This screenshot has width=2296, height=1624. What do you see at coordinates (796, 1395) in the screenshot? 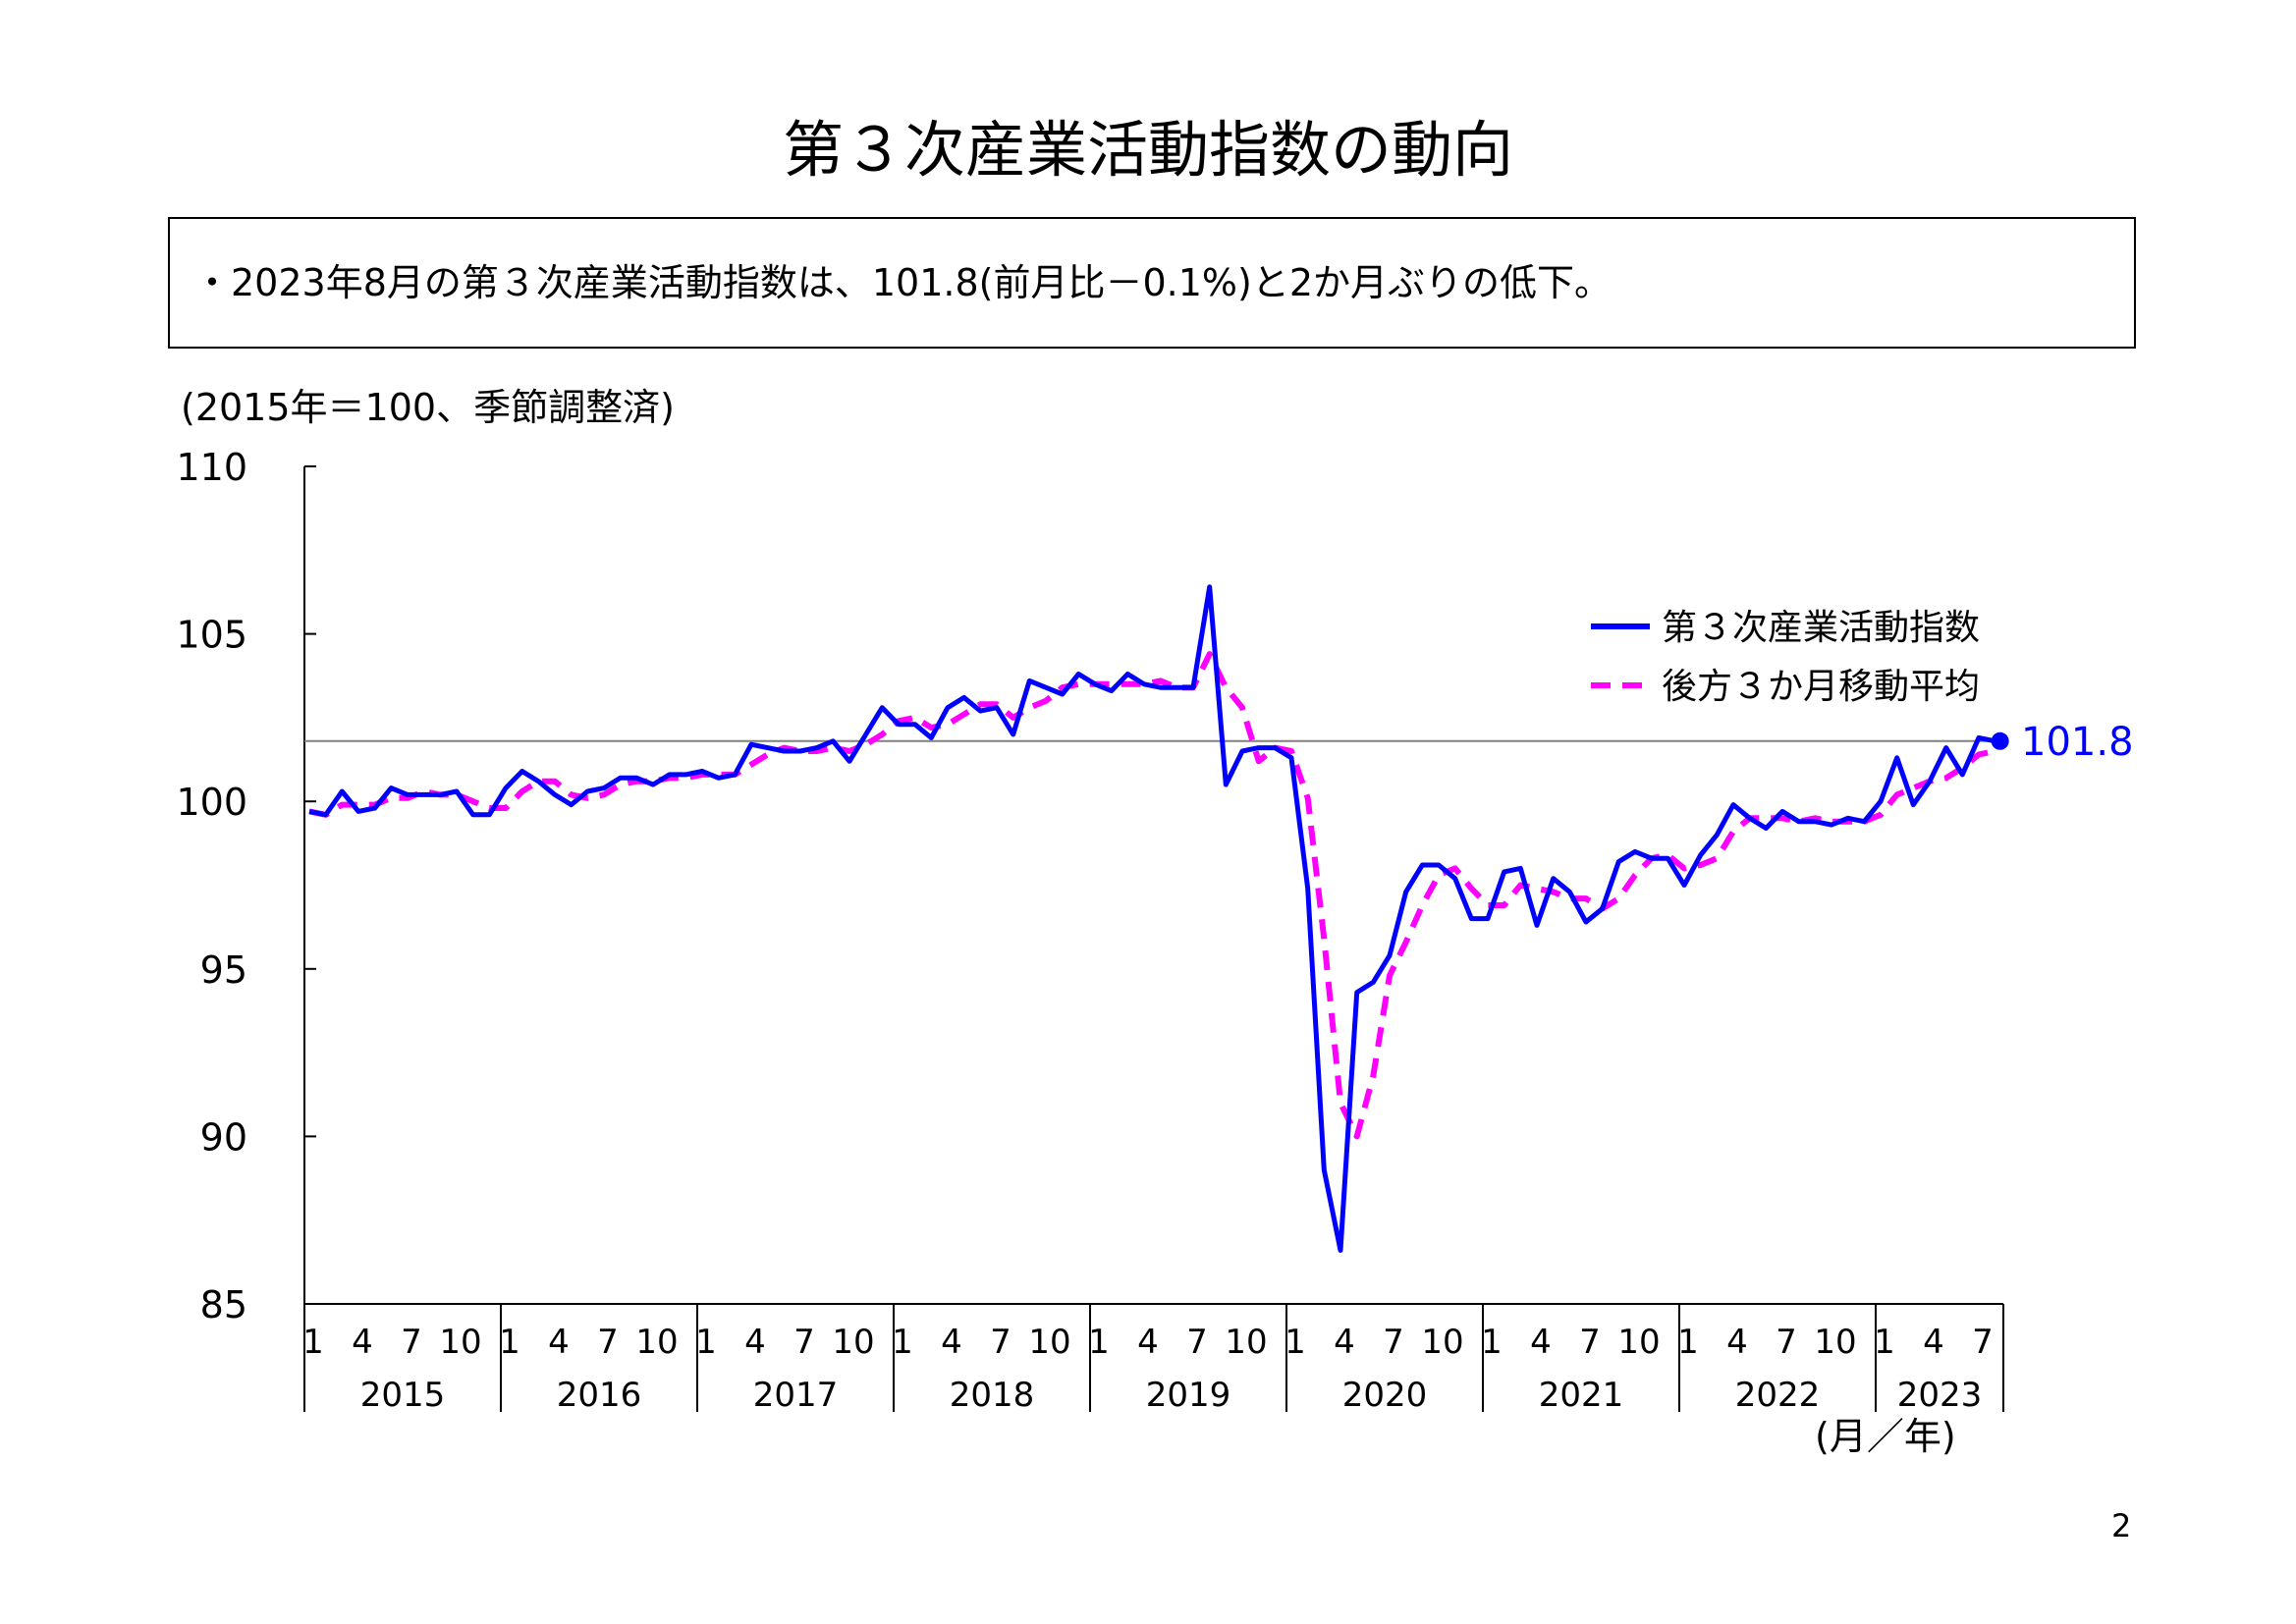
I see `year-label: 2017` at bounding box center [796, 1395].